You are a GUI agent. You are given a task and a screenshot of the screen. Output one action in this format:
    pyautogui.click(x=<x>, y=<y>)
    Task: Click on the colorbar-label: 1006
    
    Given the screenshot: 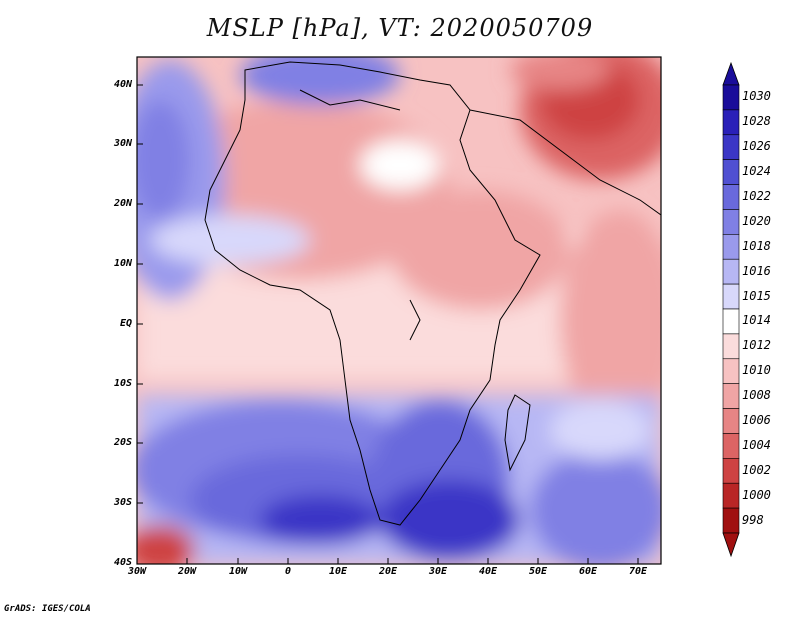 What is the action you would take?
    pyautogui.click(x=756, y=420)
    